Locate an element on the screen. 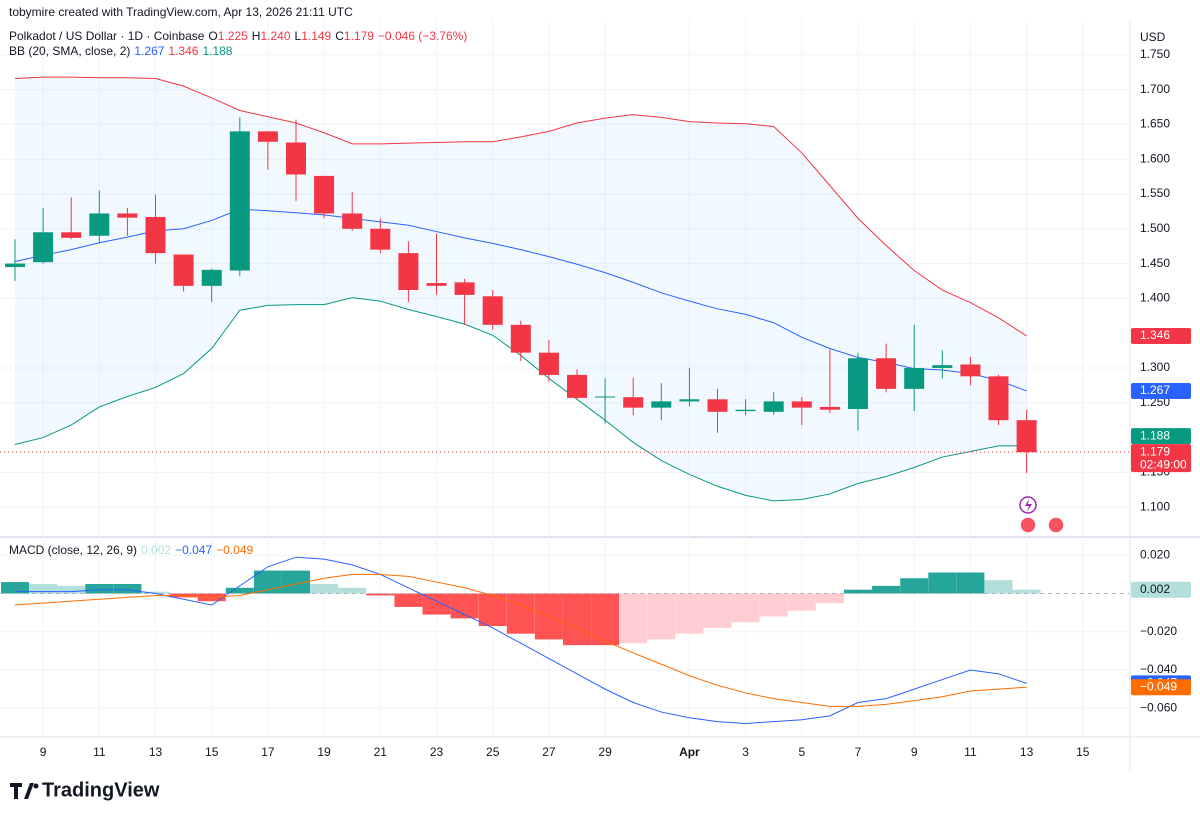 Image resolution: width=1200 pixels, height=816 pixels. band-lower-label-bg is located at coordinates (1161, 436).